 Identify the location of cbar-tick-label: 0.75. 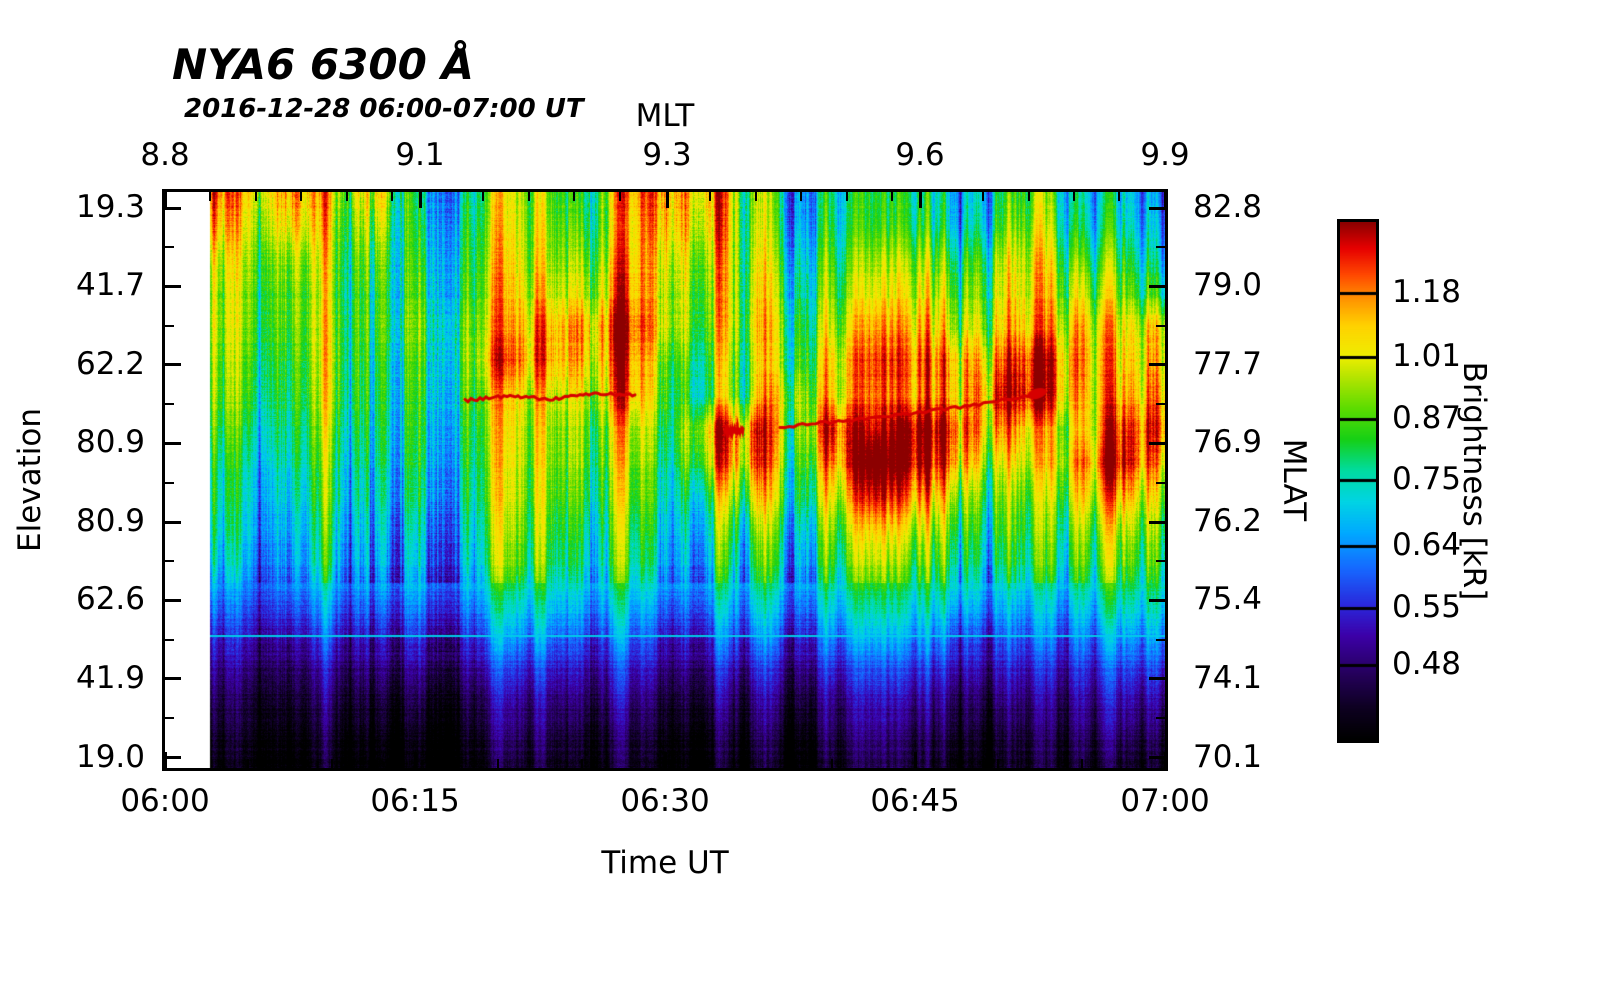
(1427, 479).